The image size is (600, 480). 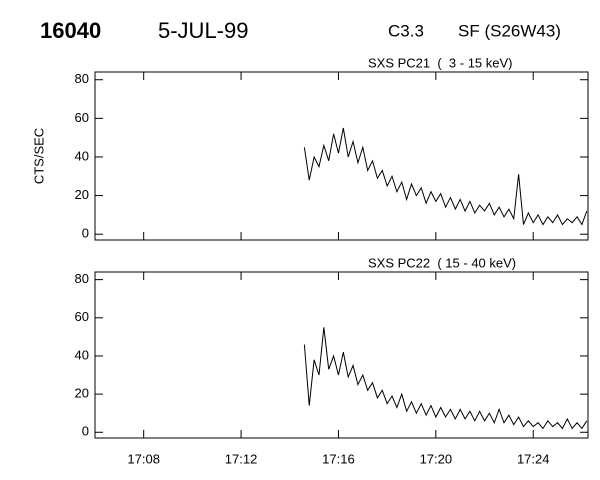 What do you see at coordinates (436, 458) in the screenshot?
I see `x-tick-label: 17:20` at bounding box center [436, 458].